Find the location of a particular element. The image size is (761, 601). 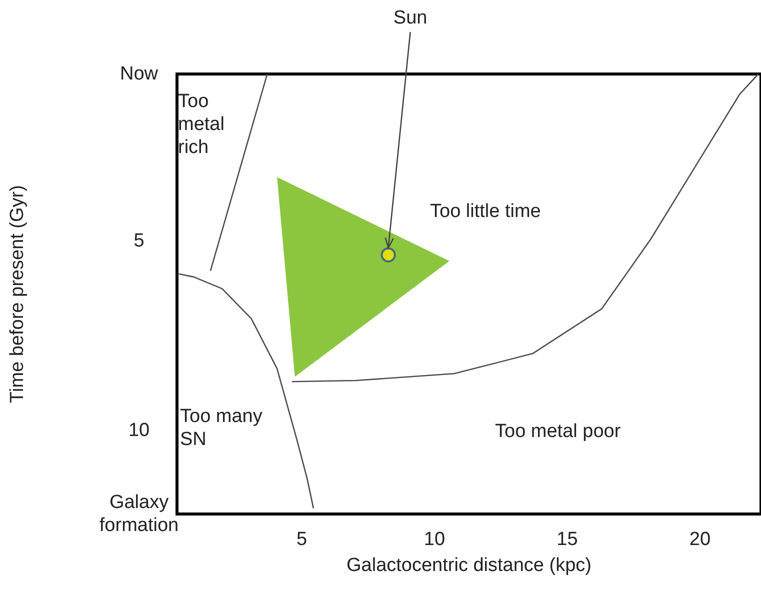

annotation: Too little time is located at coordinates (485, 211).